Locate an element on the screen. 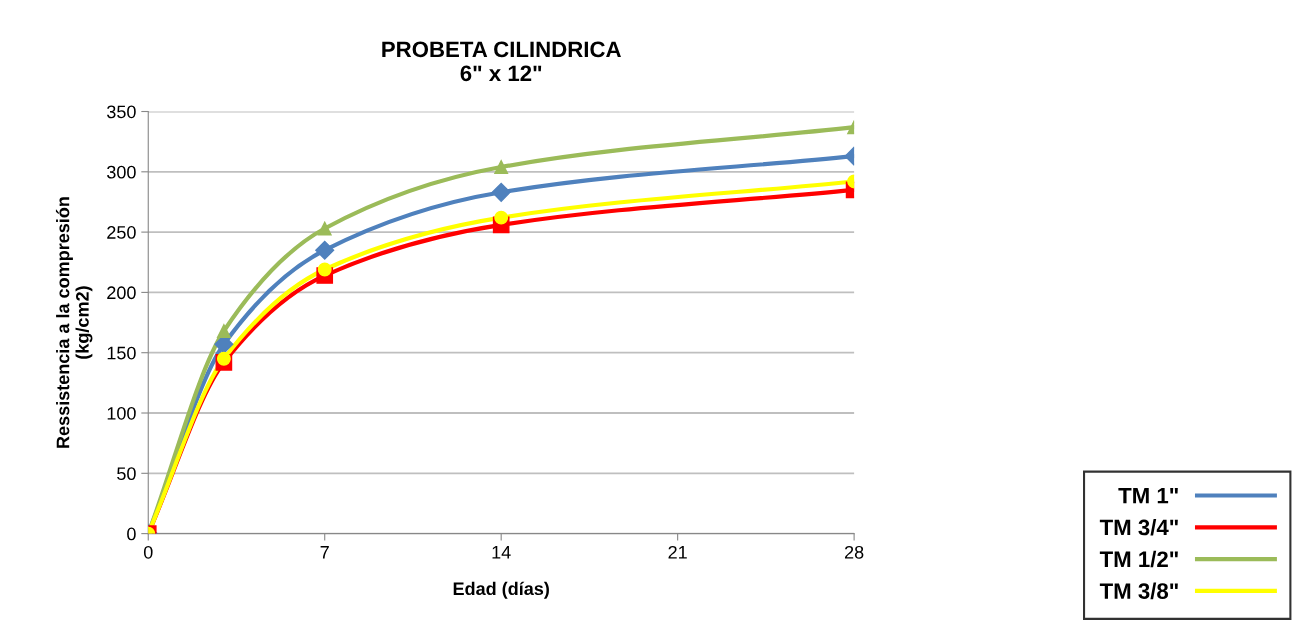 This screenshot has width=1312, height=630. legend-label: TM 3/8" is located at coordinates (1138, 591).